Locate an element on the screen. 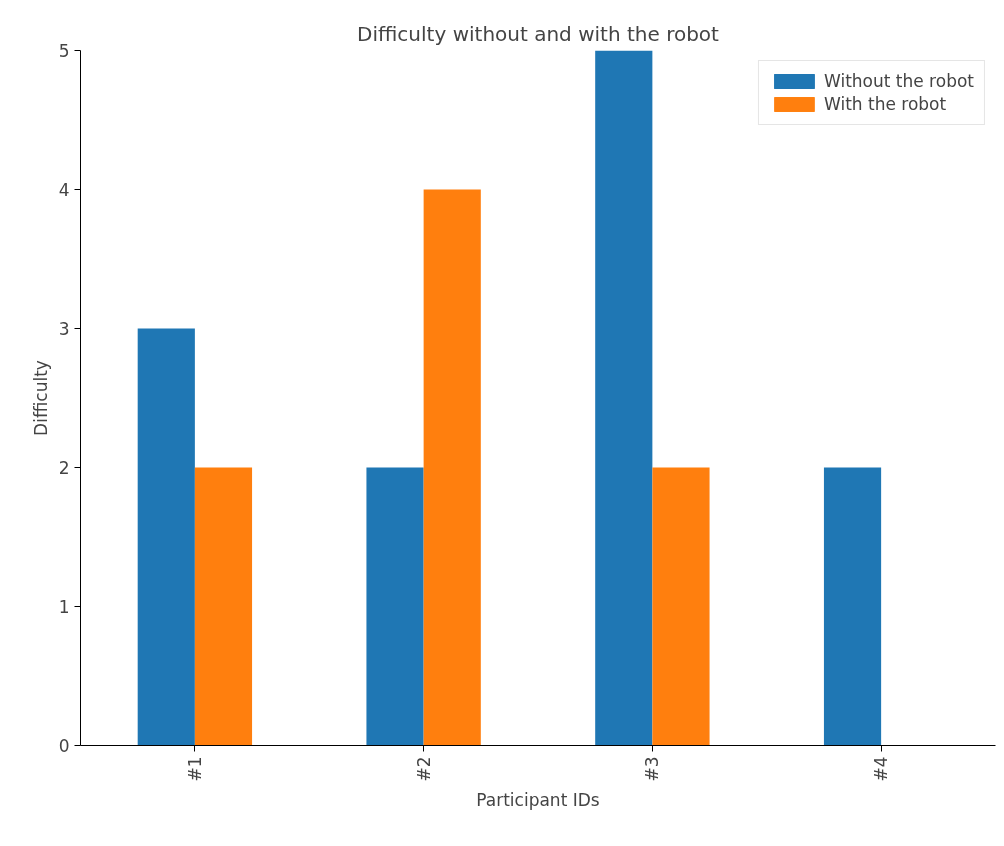 This screenshot has height=846, width=1004. y-tick-label: 4 is located at coordinates (64, 190).